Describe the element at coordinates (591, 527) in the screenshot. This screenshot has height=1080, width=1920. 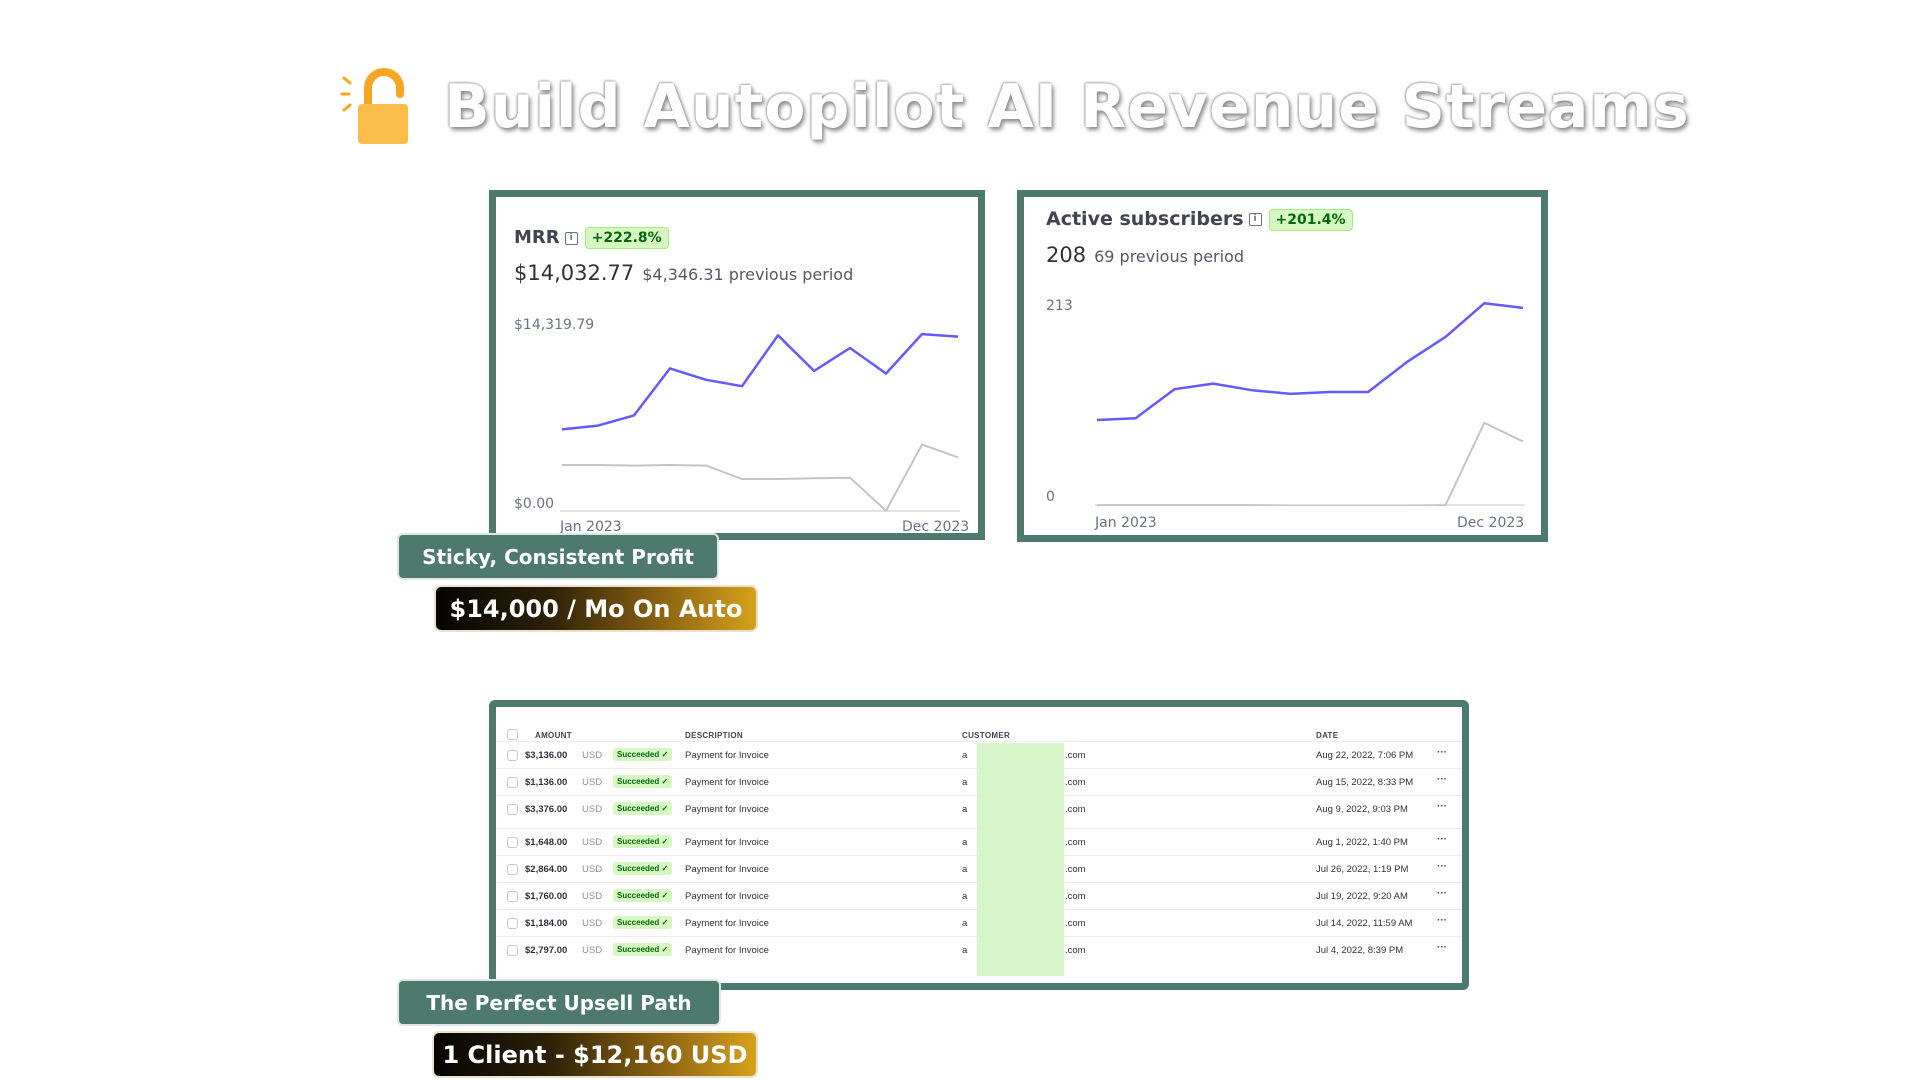
I see `mrr-x-start-label: Jan 2023` at that location.